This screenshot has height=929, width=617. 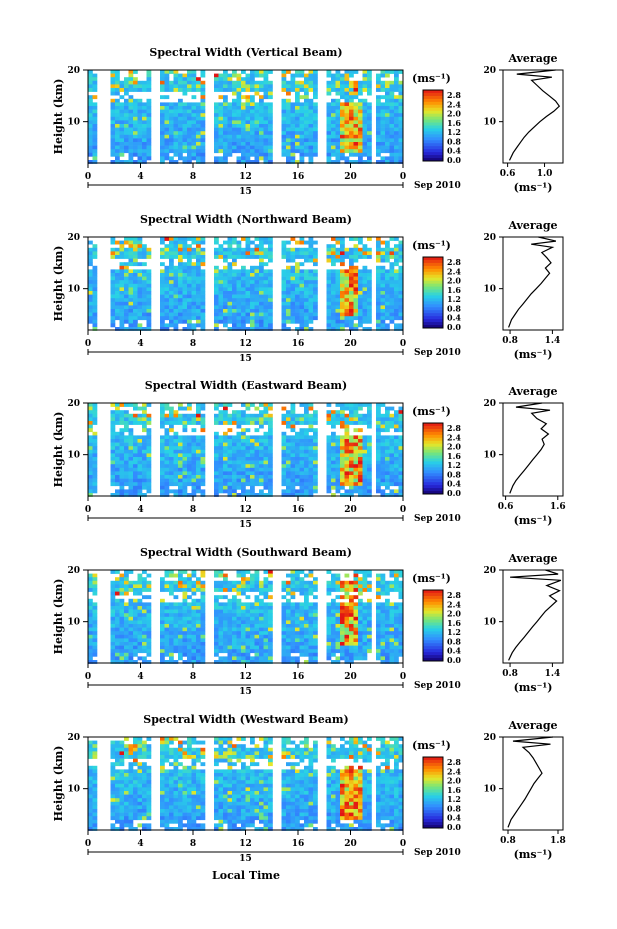 I want to click on x-tick-label: 12, so click(x=245, y=177).